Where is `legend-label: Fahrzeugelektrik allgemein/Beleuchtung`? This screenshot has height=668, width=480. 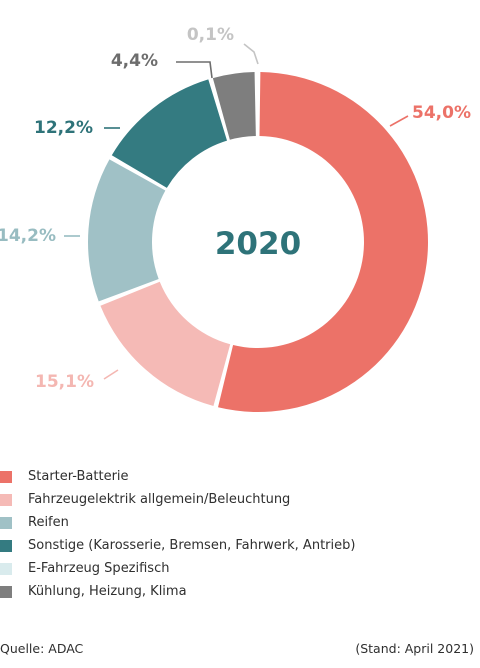
legend-label: Fahrzeugelektrik allgemein/Beleuchtung is located at coordinates (159, 499).